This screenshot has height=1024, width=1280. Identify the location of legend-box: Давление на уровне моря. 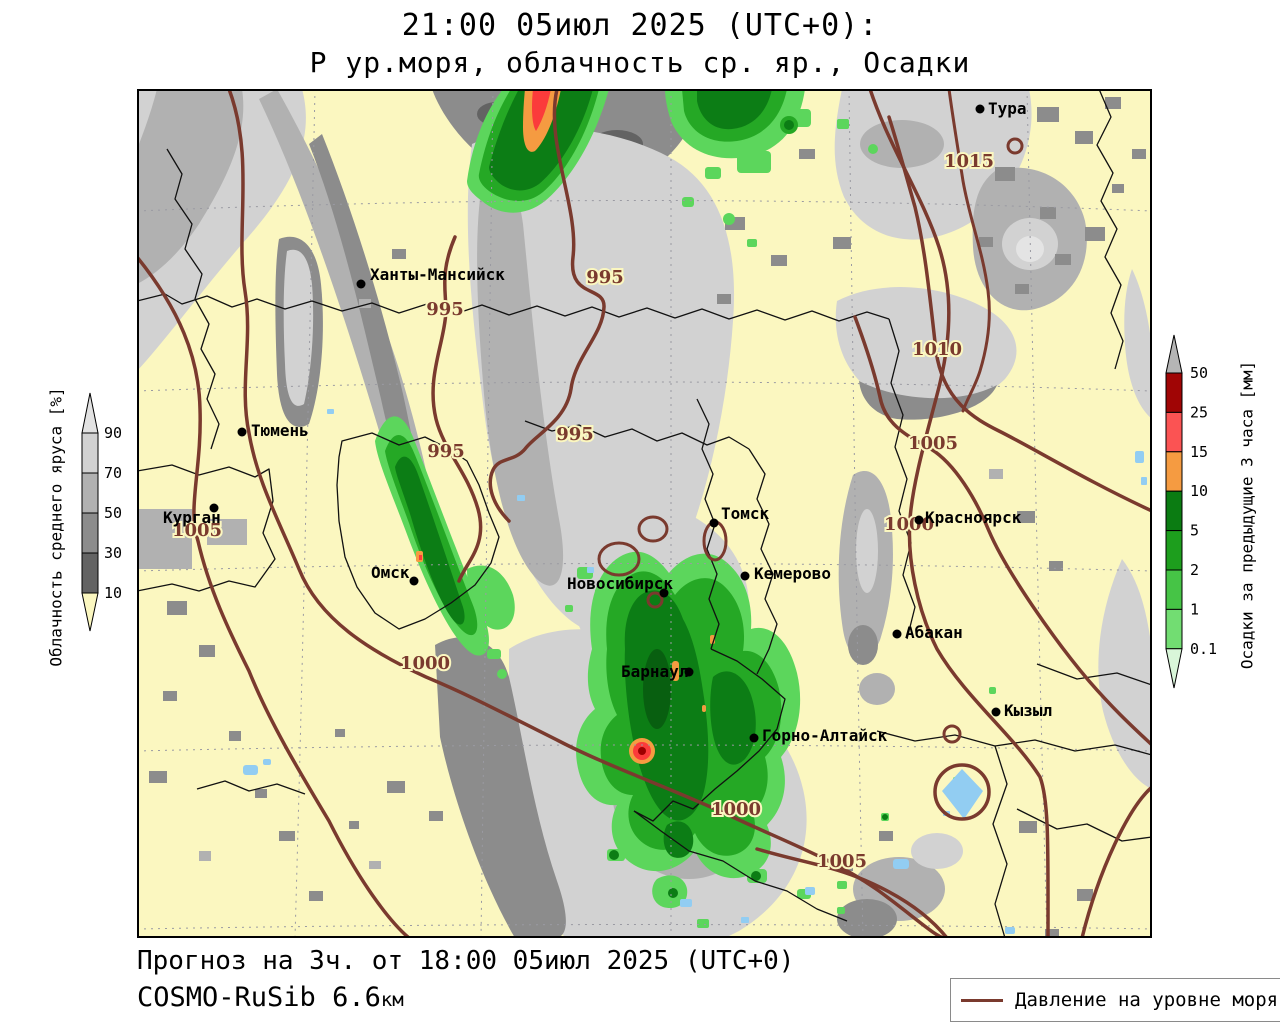
(1115, 1000).